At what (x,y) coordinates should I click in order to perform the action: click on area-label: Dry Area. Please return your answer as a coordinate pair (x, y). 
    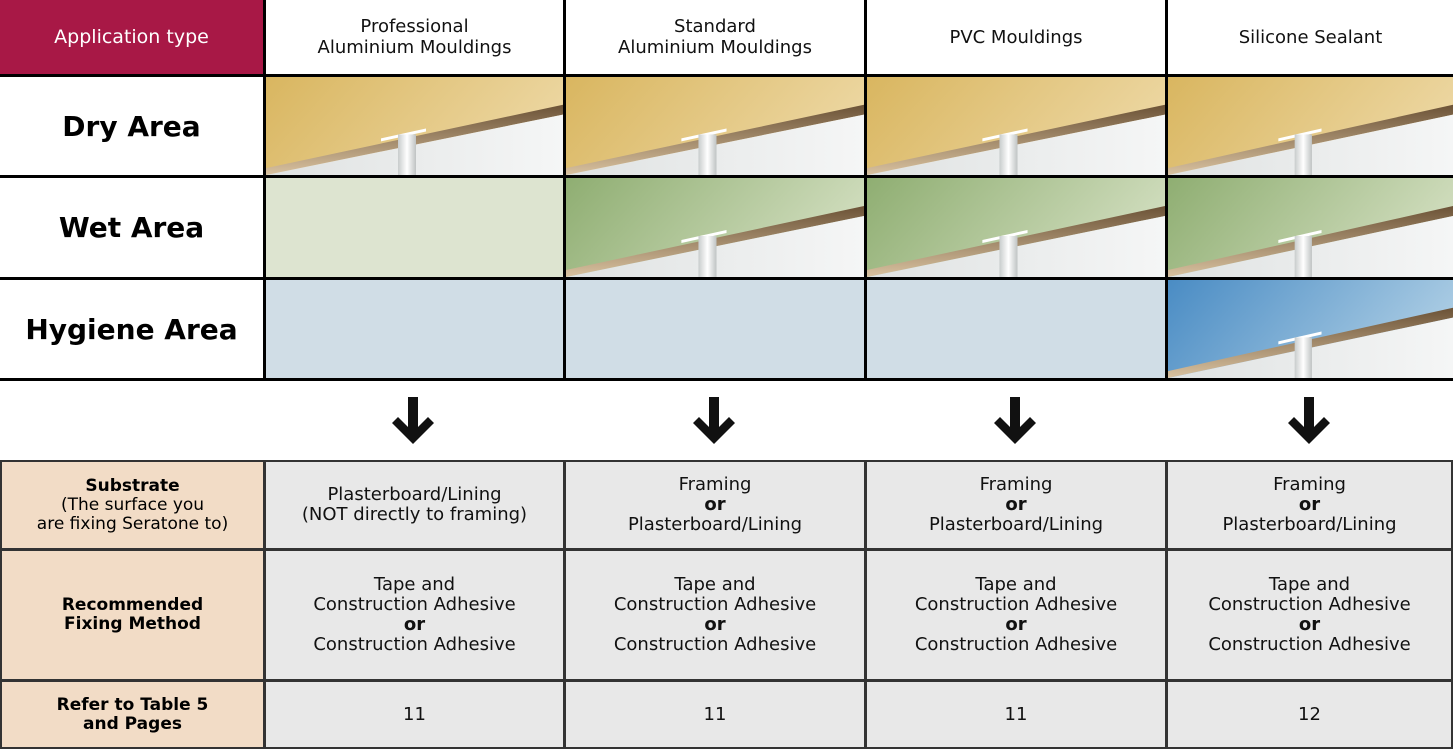
    Looking at the image, I should click on (131, 126).